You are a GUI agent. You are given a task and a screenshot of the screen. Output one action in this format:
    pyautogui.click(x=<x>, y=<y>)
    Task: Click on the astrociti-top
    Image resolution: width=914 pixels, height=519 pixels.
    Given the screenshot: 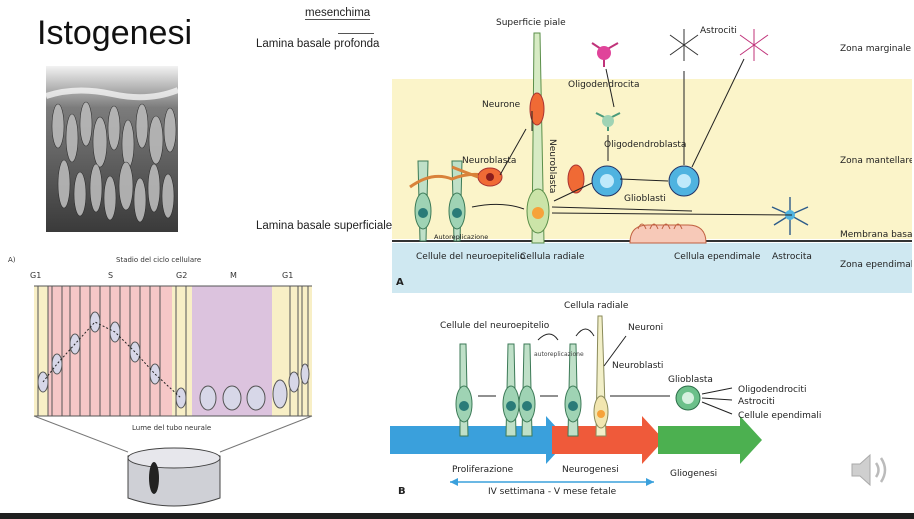 What is the action you would take?
    pyautogui.click(x=719, y=45)
    